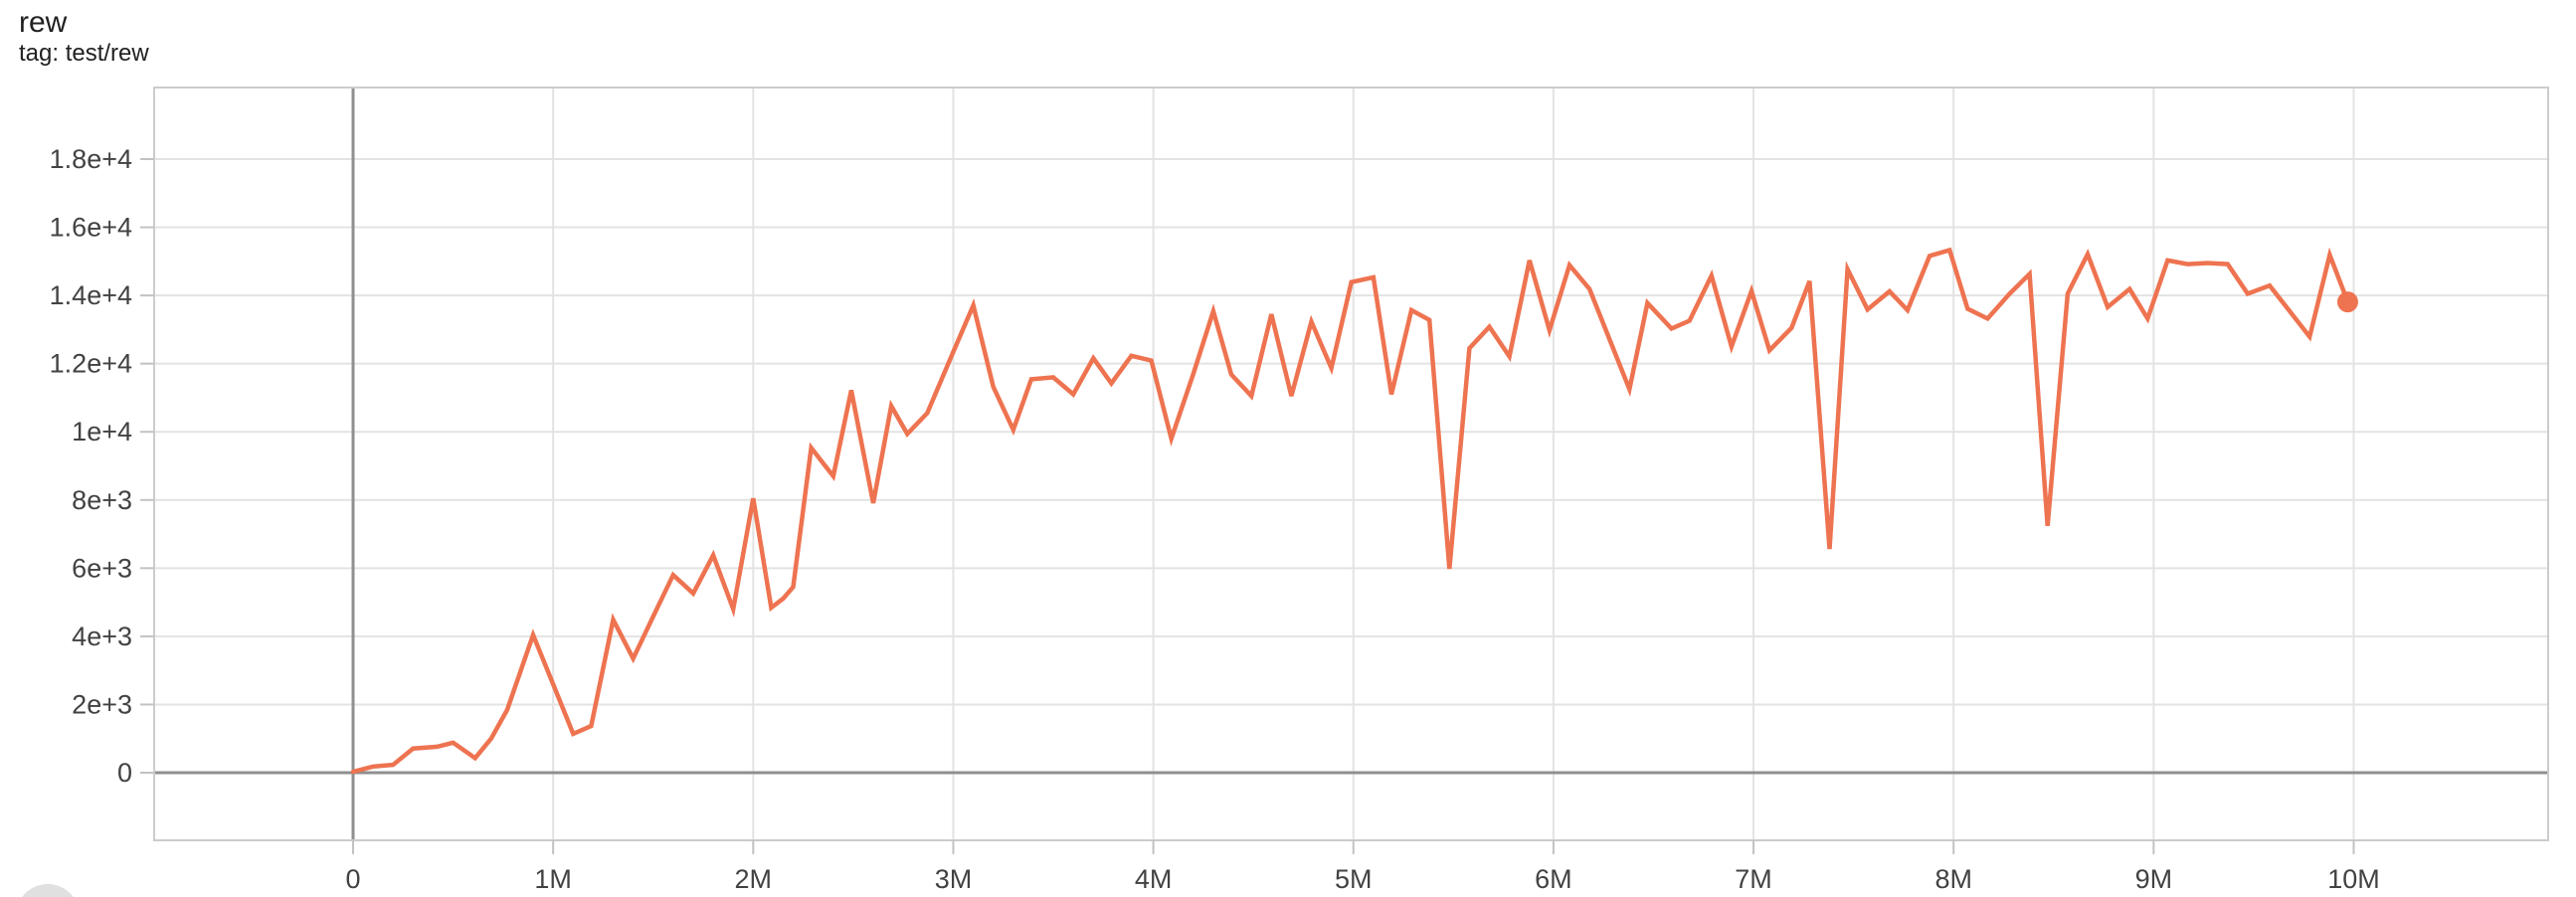 Image resolution: width=2576 pixels, height=897 pixels. What do you see at coordinates (91, 228) in the screenshot?
I see `y-tick-label: 1.6e+4` at bounding box center [91, 228].